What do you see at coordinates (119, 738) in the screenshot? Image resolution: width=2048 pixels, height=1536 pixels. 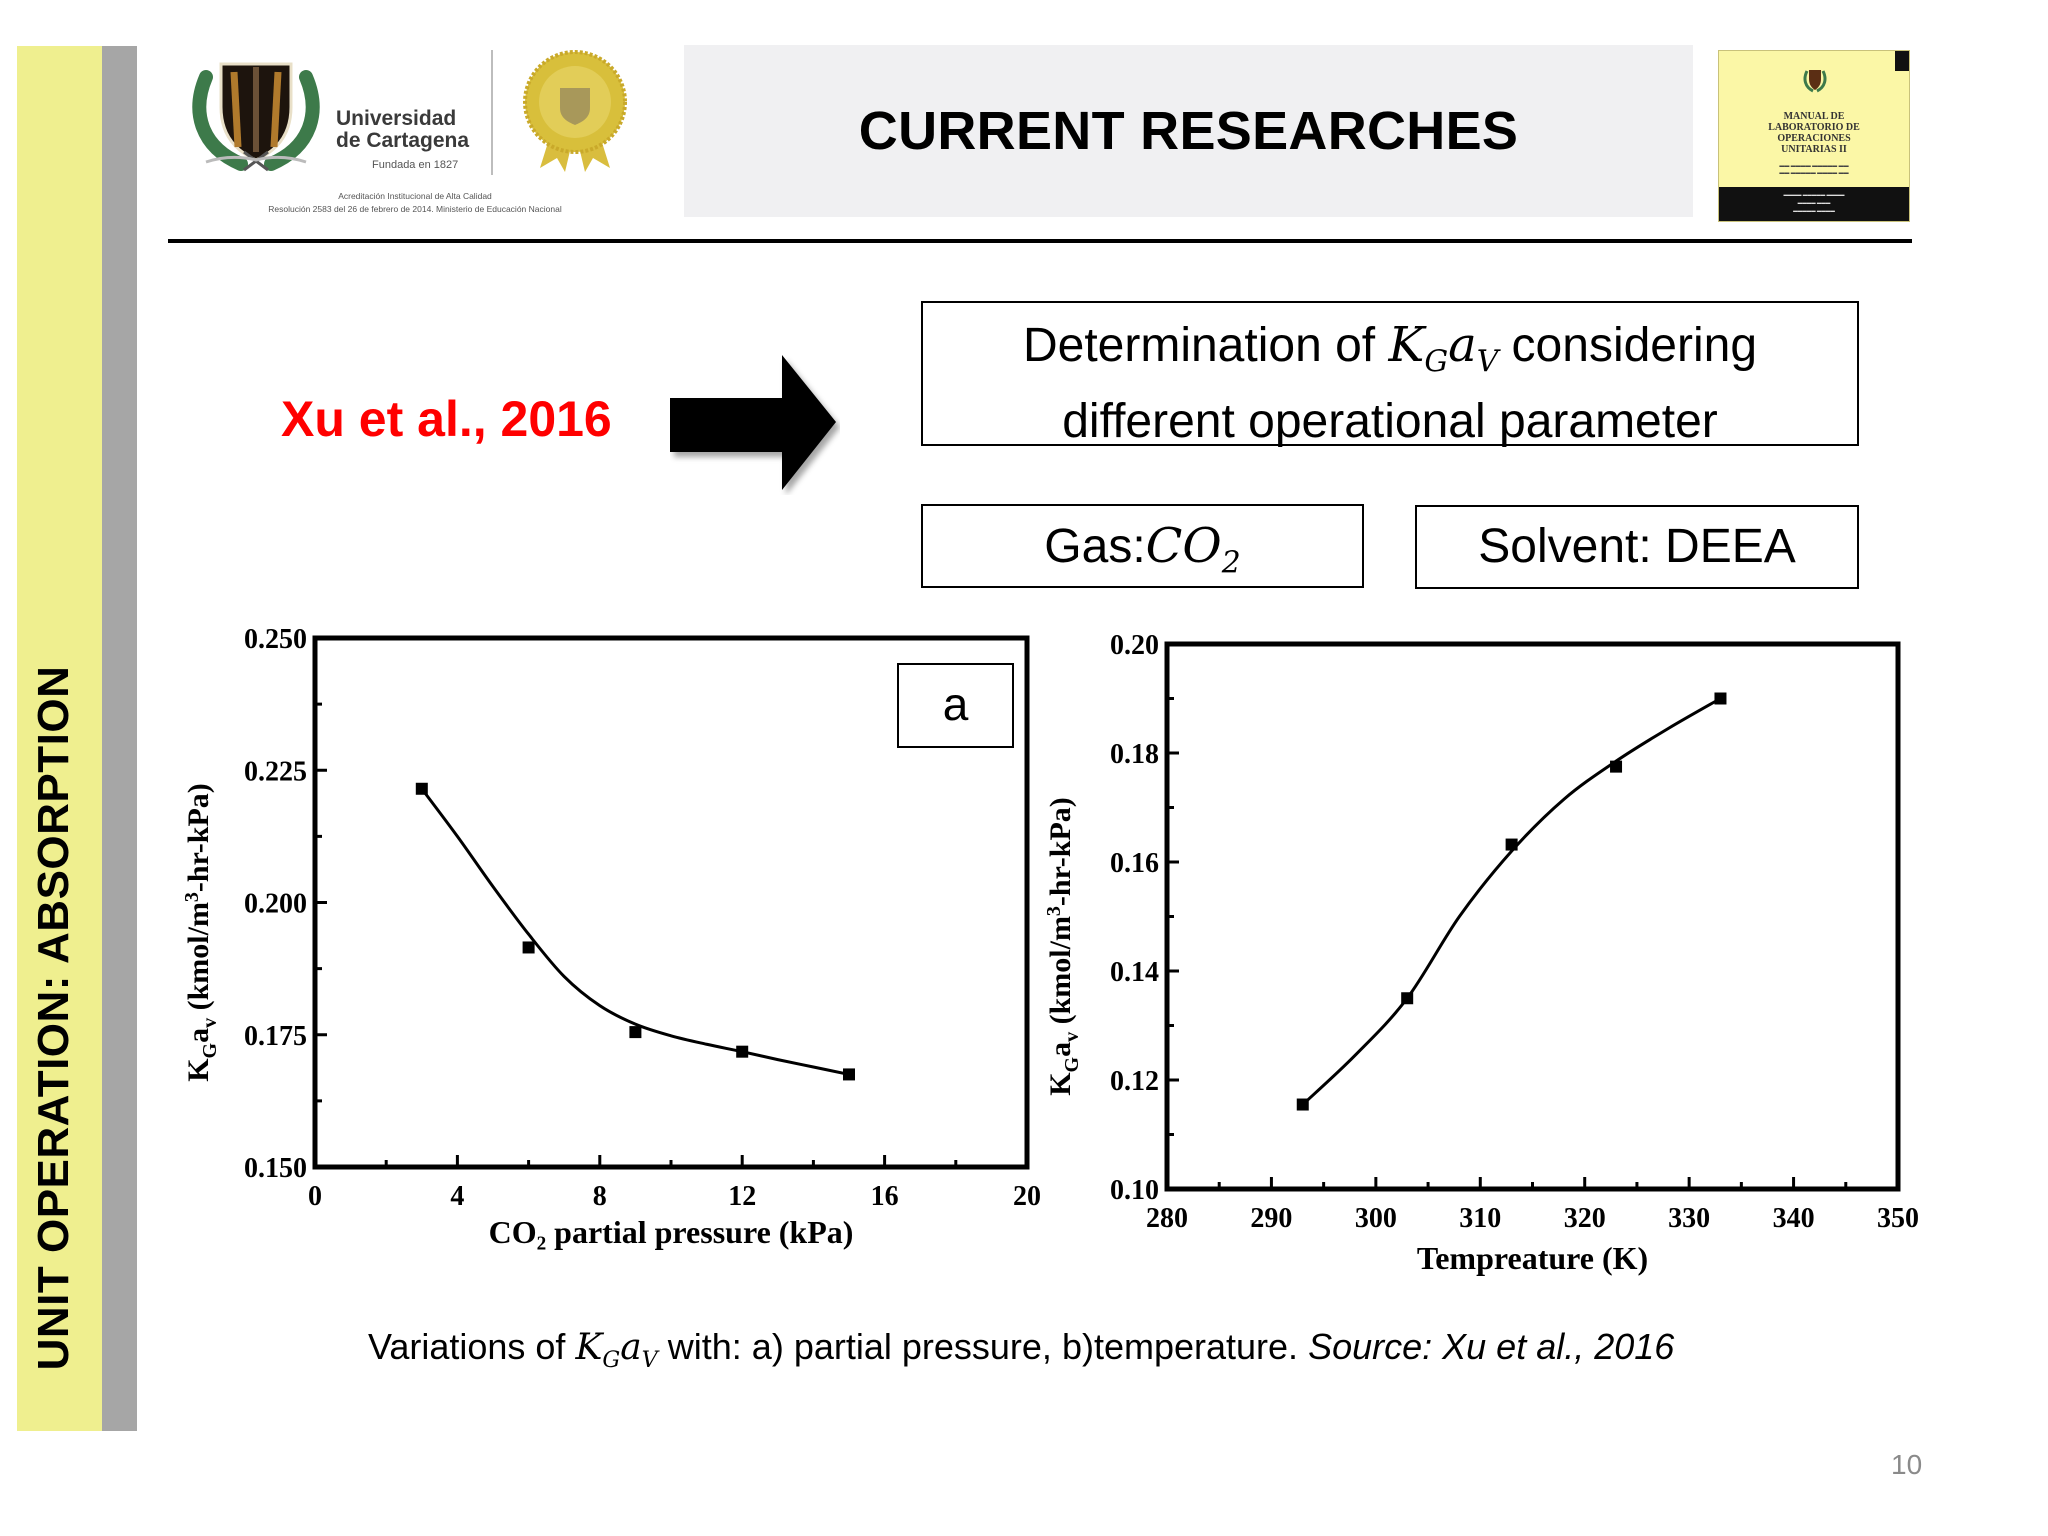 I see `sidebar-gray-band` at bounding box center [119, 738].